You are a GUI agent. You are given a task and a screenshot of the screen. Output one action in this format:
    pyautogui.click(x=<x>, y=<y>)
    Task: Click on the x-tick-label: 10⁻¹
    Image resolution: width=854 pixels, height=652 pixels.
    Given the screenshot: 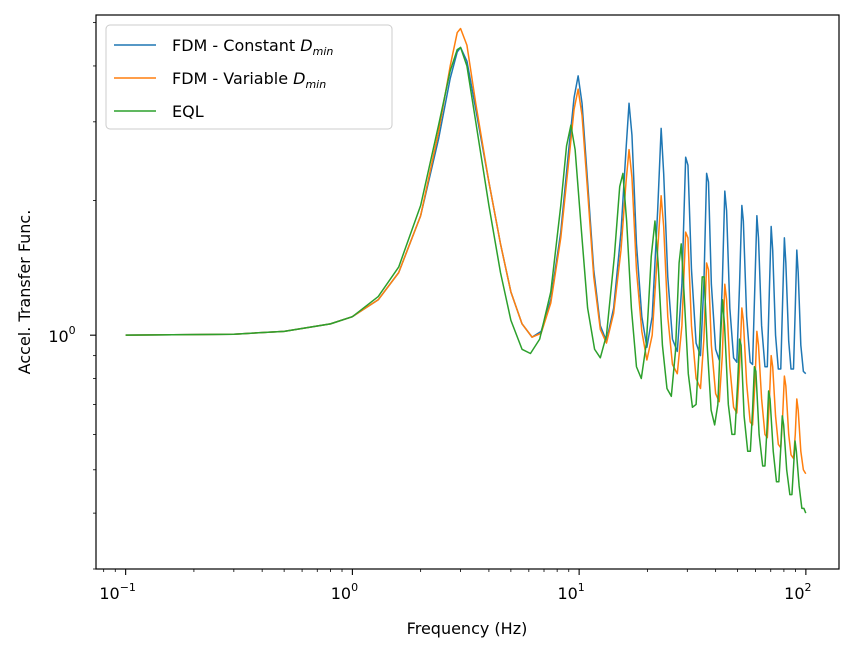 What is the action you would take?
    pyautogui.click(x=117, y=592)
    